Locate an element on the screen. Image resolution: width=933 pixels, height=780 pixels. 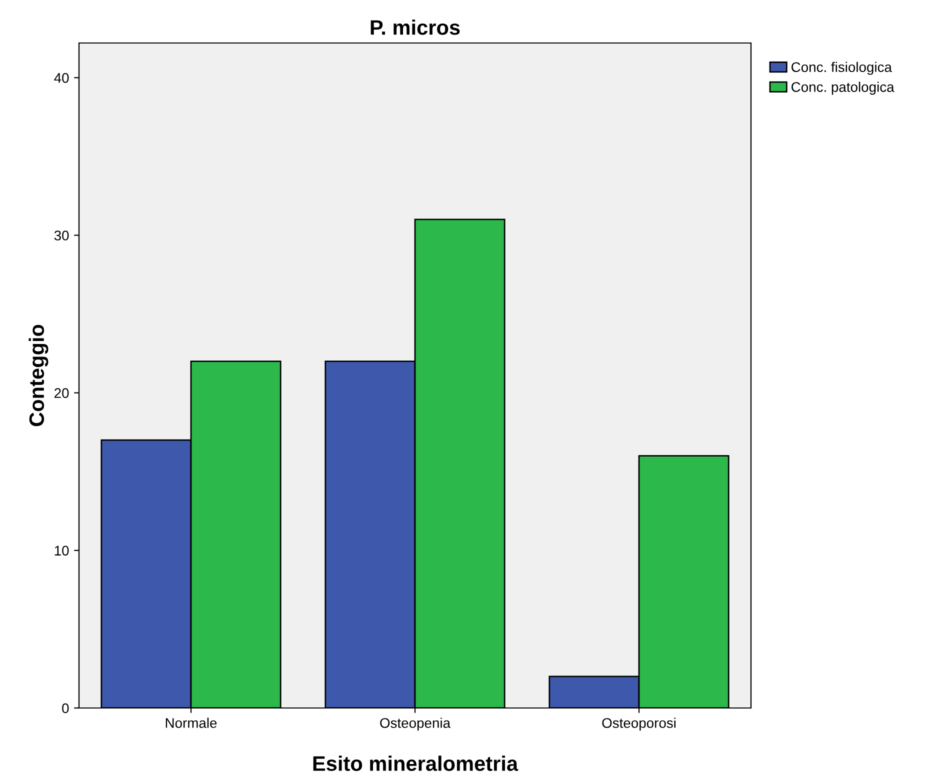
y-tick-label: 30 is located at coordinates (61, 235).